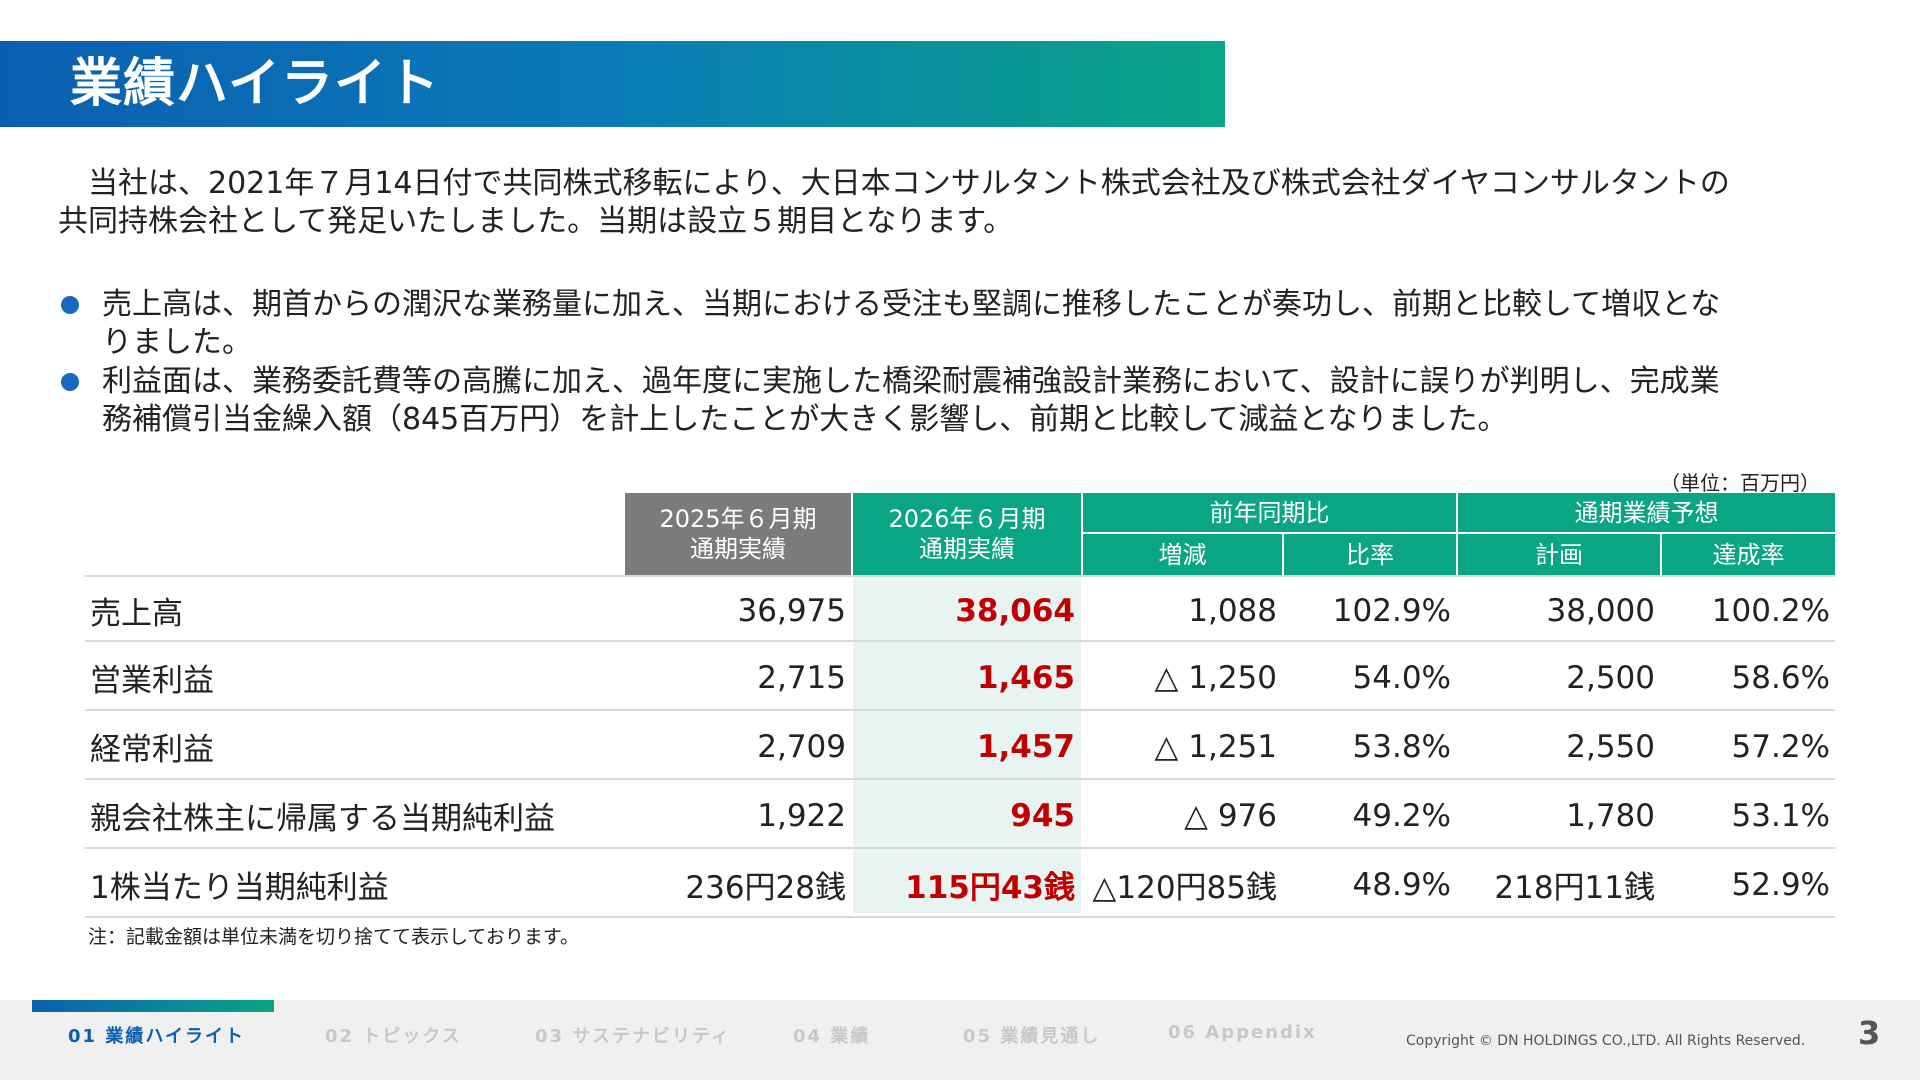 This screenshot has height=1080, width=1920. I want to click on title-banner: 業績ハイライト, so click(612, 84).